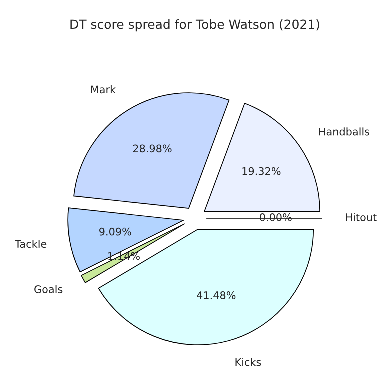 The width and height of the screenshot is (390, 390). I want to click on category-label: Hitout, so click(361, 217).